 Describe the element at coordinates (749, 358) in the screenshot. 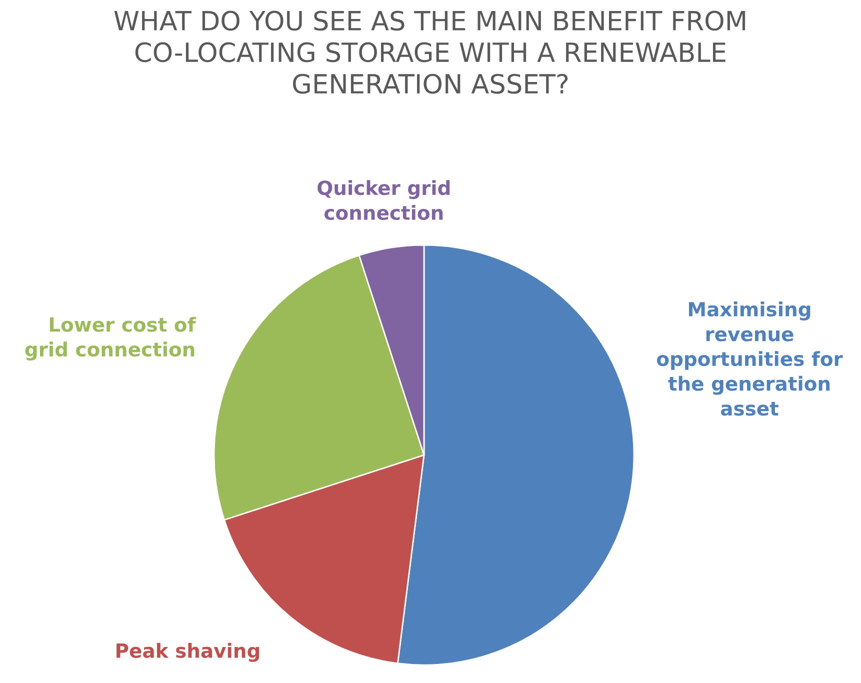

I see `slice-label: Maximising revenue opportunities for the generation asset` at that location.